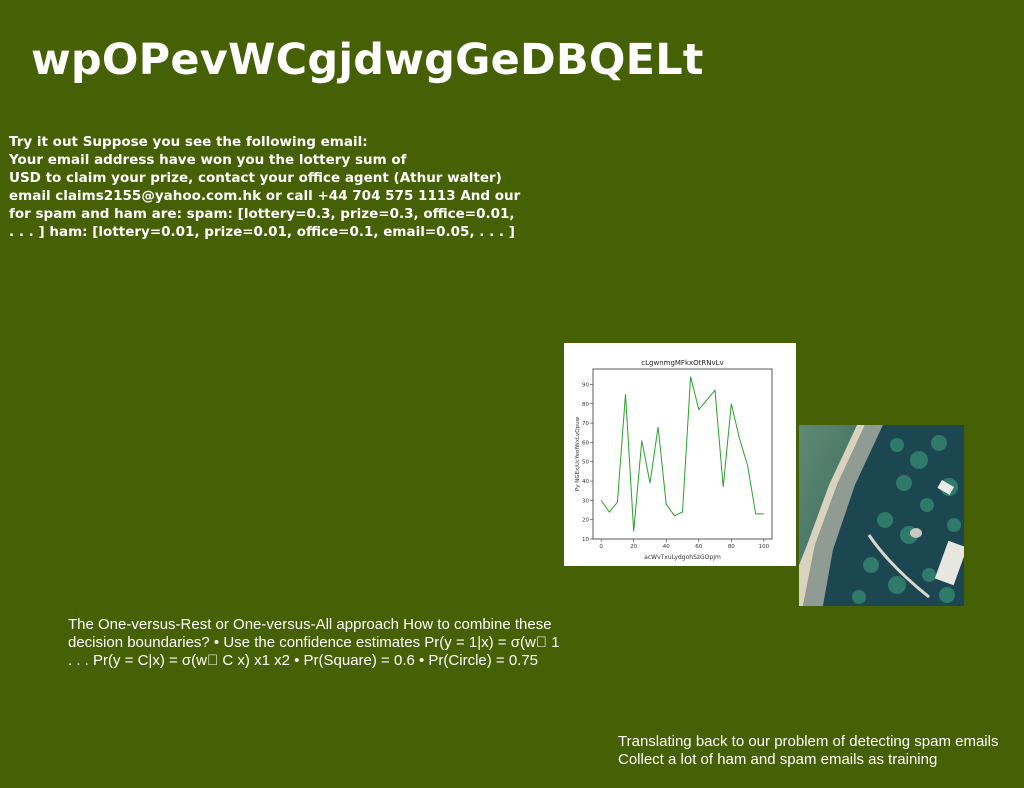 Image resolution: width=1024 pixels, height=788 pixels. I want to click on x-tick-label: 80, so click(731, 547).